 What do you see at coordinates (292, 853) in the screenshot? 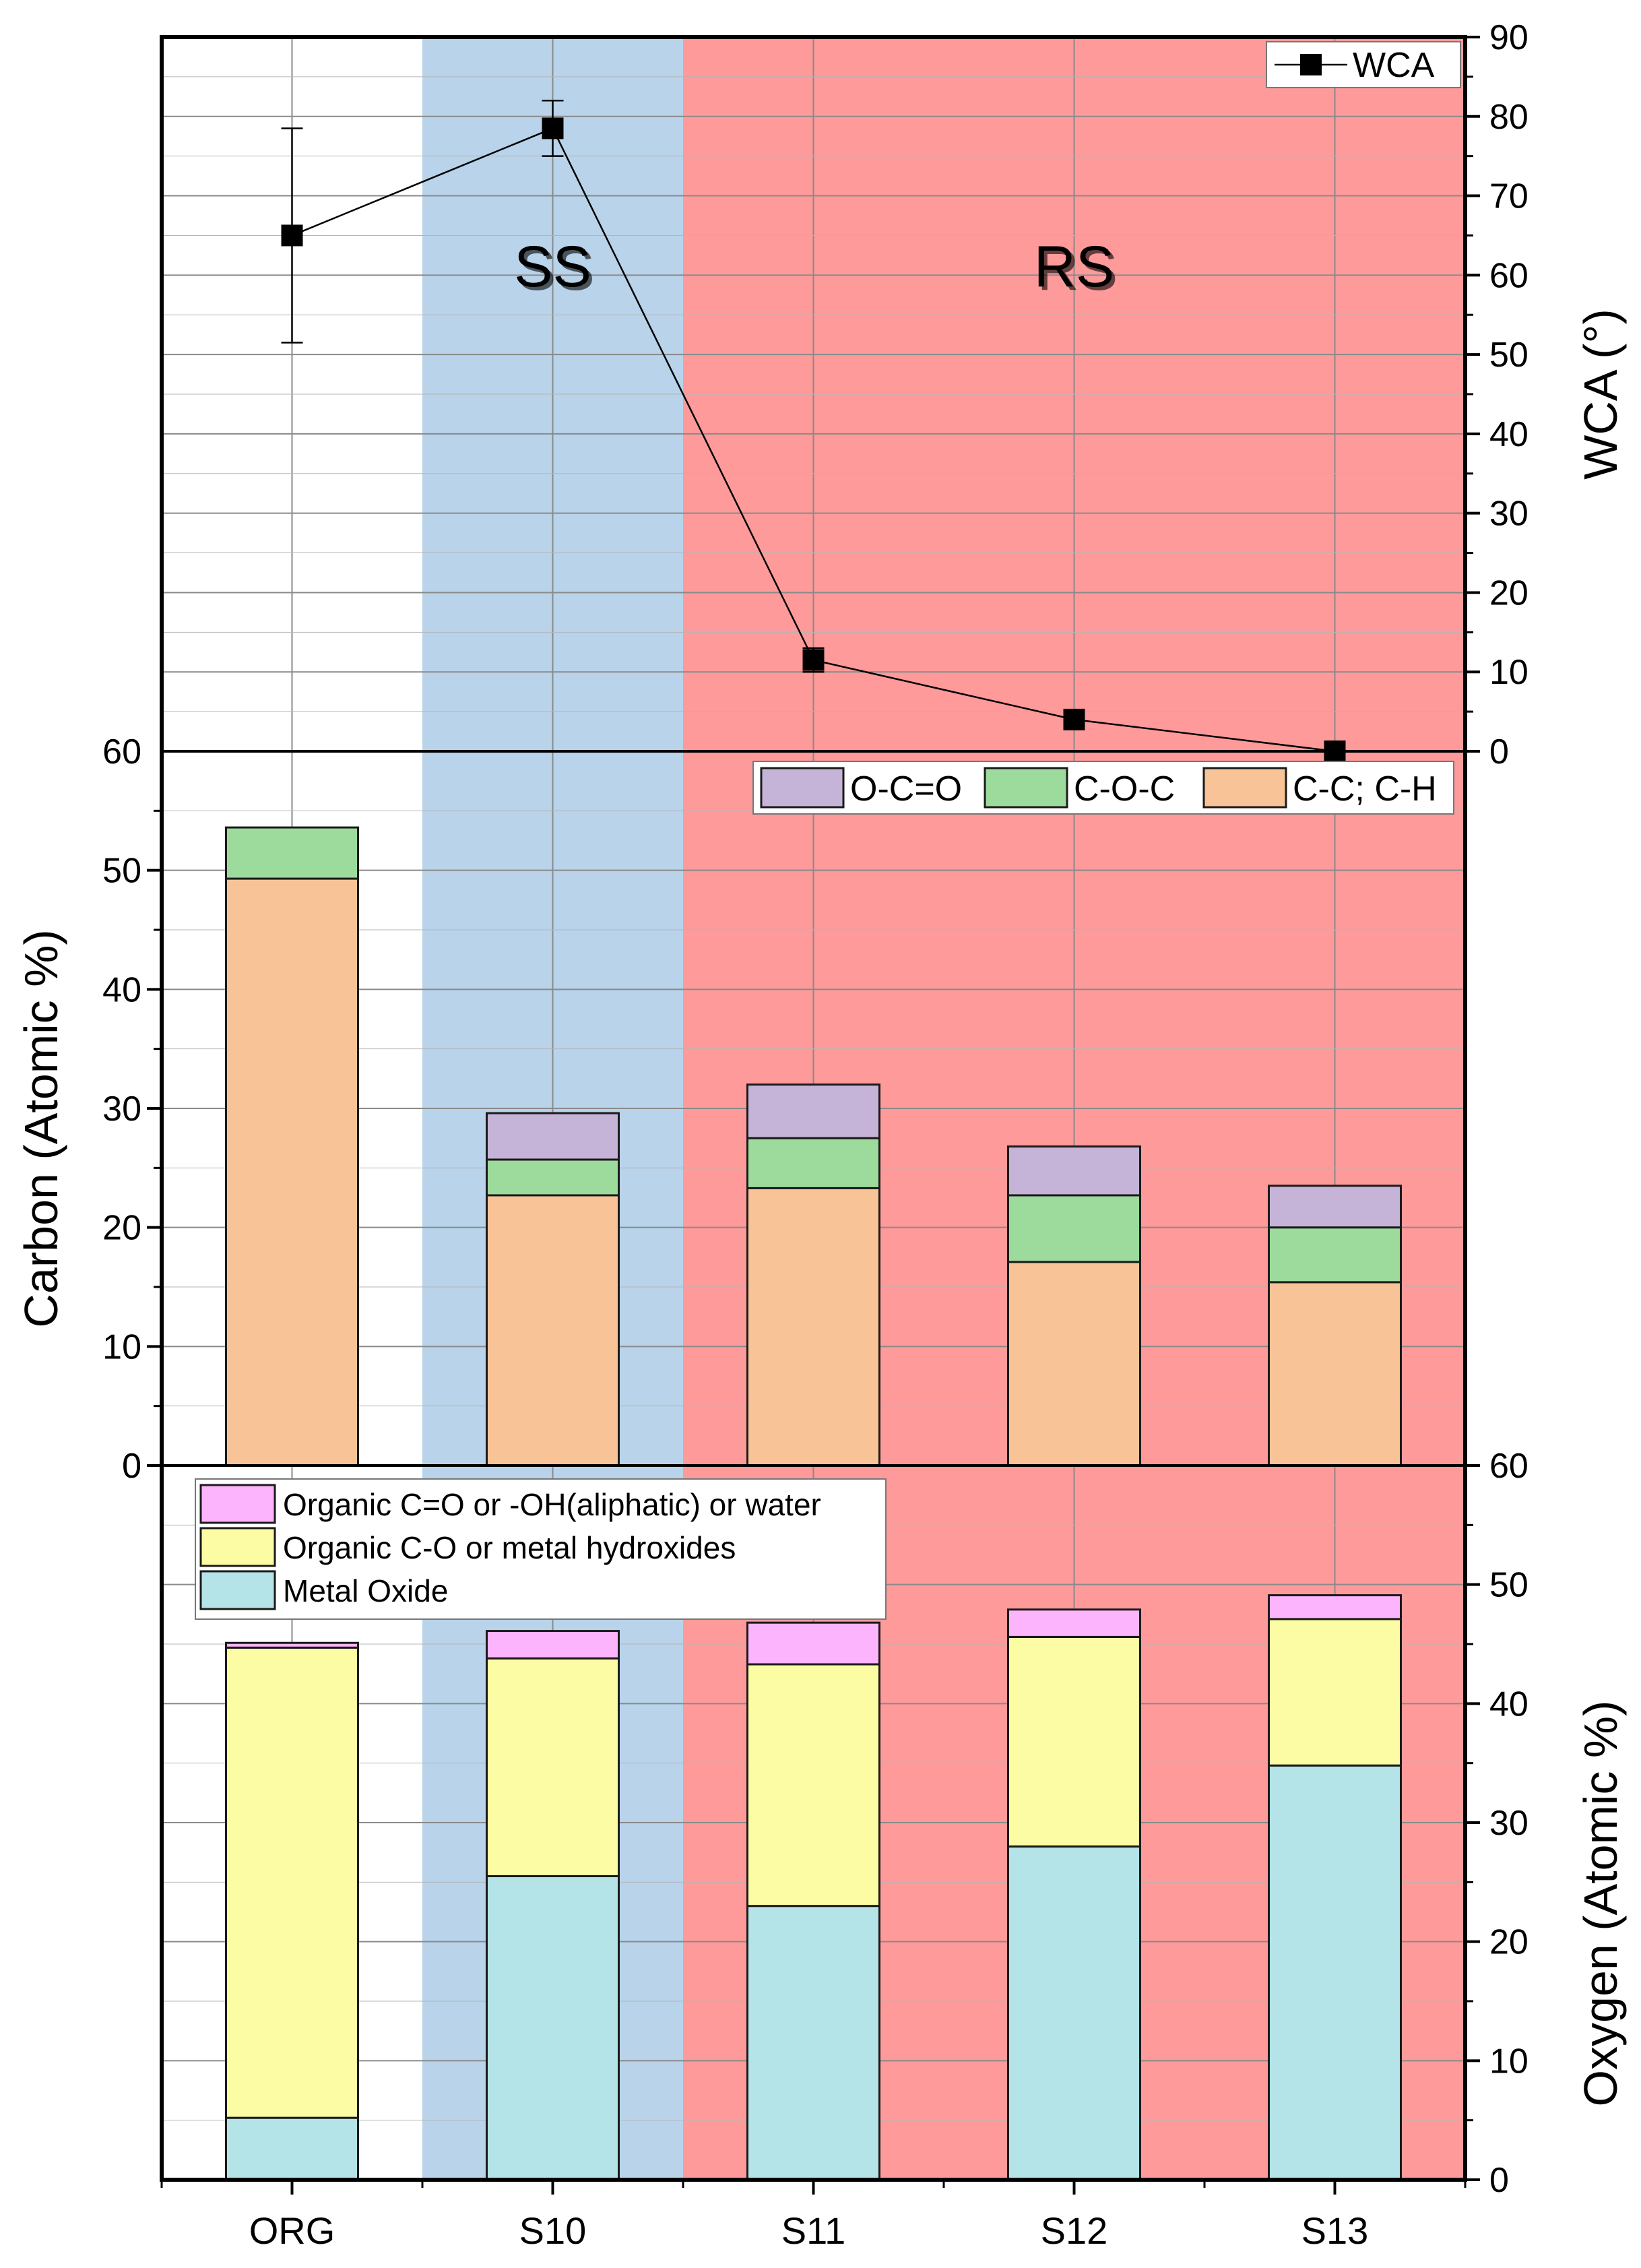
I see `carbon-bar-org-c-o-c` at bounding box center [292, 853].